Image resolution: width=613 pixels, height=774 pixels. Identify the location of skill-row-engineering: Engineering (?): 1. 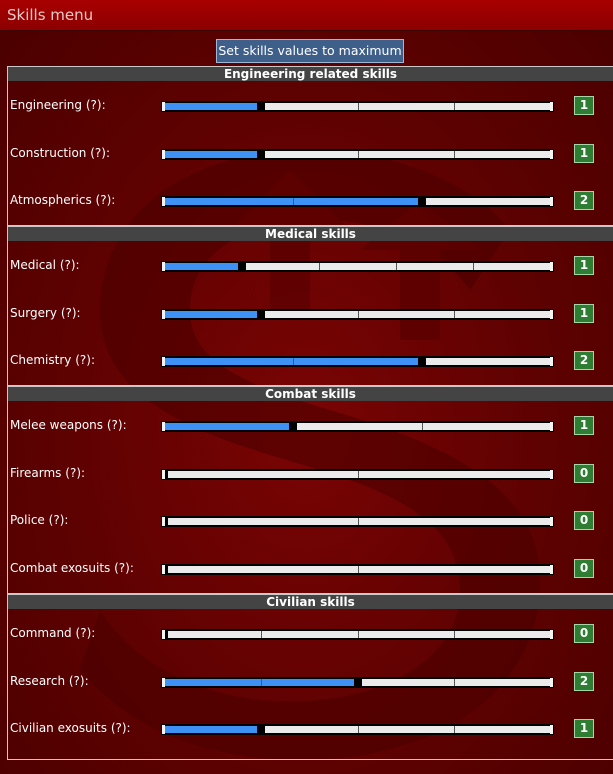
(310, 106).